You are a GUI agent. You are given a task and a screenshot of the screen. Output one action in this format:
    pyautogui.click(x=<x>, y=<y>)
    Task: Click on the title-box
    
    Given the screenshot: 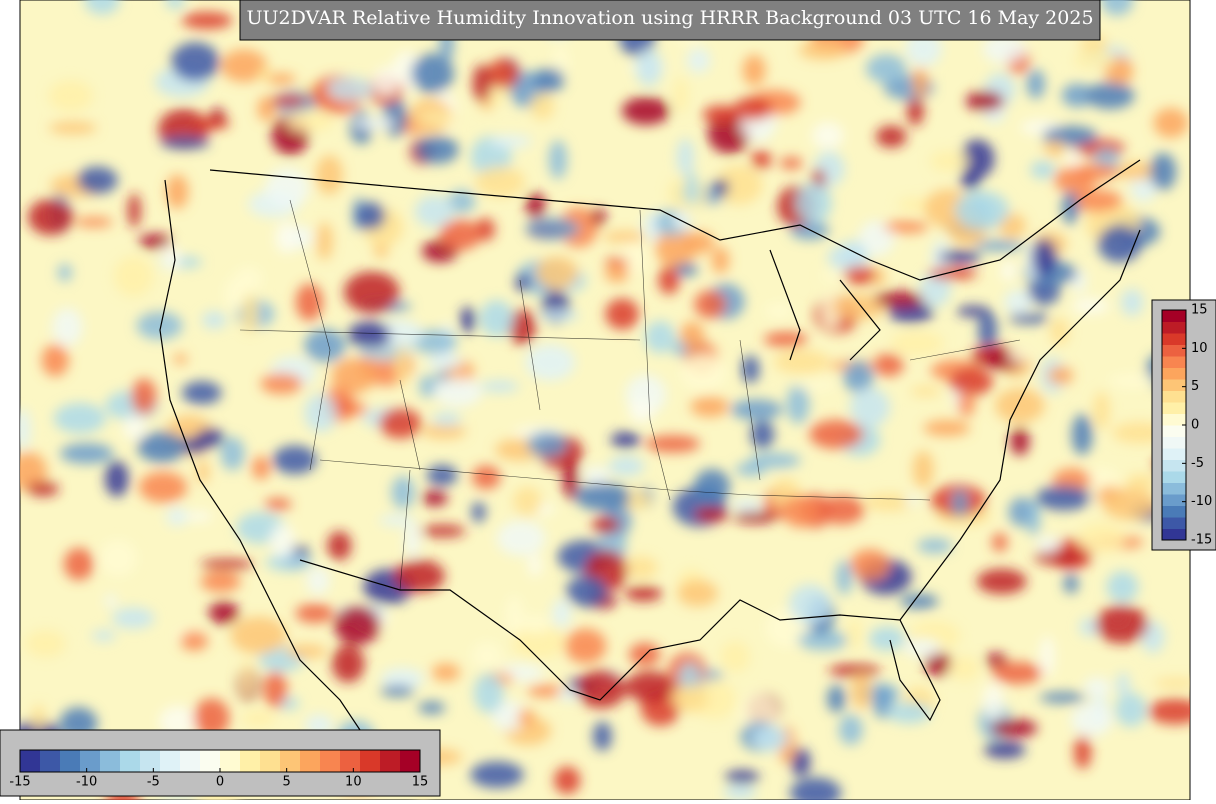 What is the action you would take?
    pyautogui.click(x=670, y=20)
    